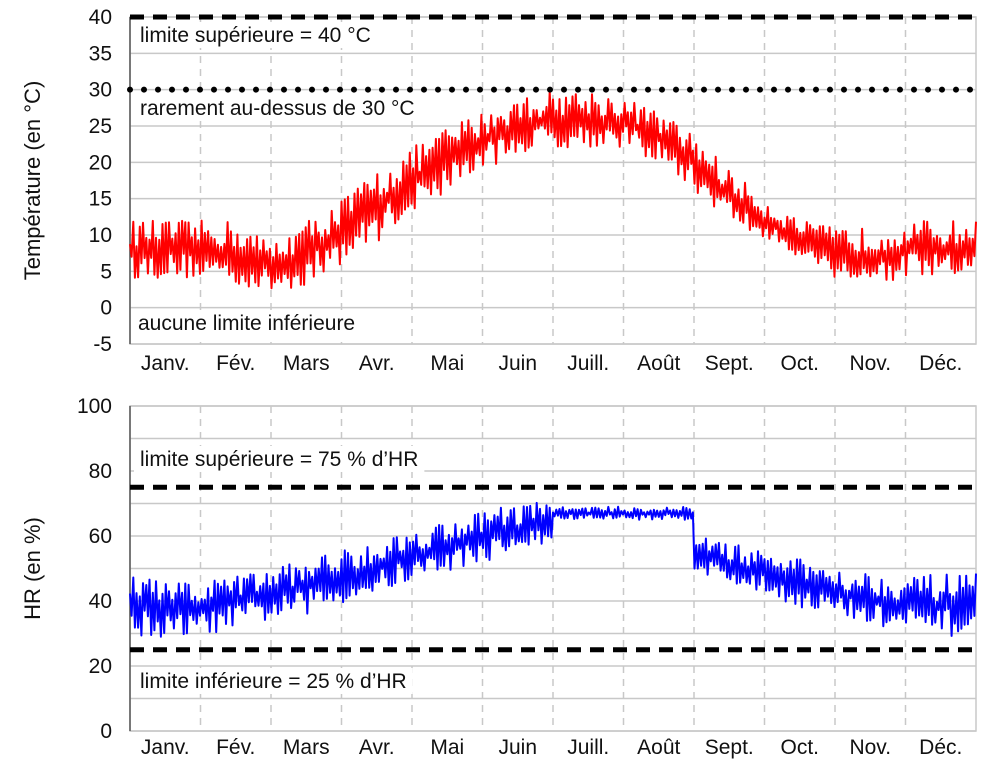  I want to click on reference-line-label: limite inférieure = 25 % d’HR, so click(273, 681).